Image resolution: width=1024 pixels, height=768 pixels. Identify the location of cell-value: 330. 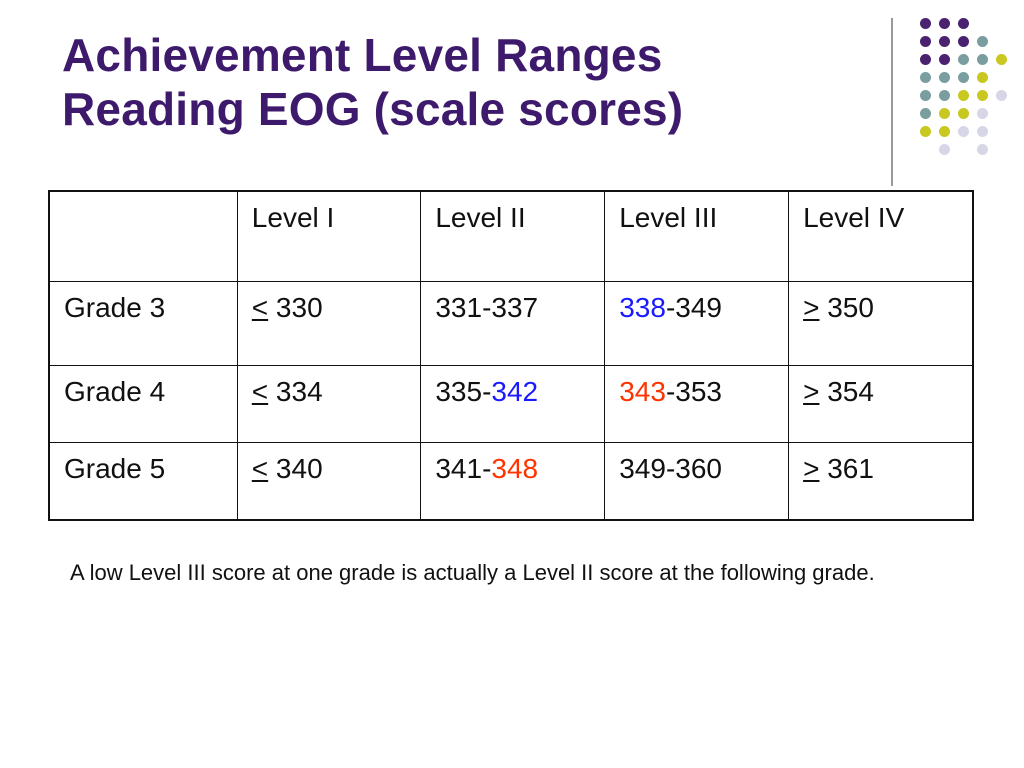
(295, 307).